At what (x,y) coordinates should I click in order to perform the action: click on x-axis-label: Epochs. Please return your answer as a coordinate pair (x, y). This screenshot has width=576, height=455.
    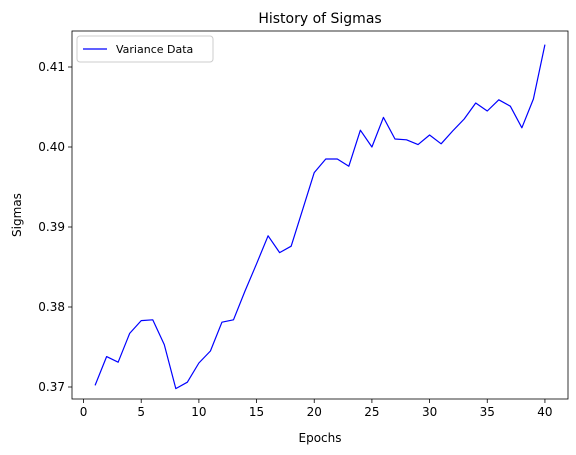
    Looking at the image, I should click on (320, 438).